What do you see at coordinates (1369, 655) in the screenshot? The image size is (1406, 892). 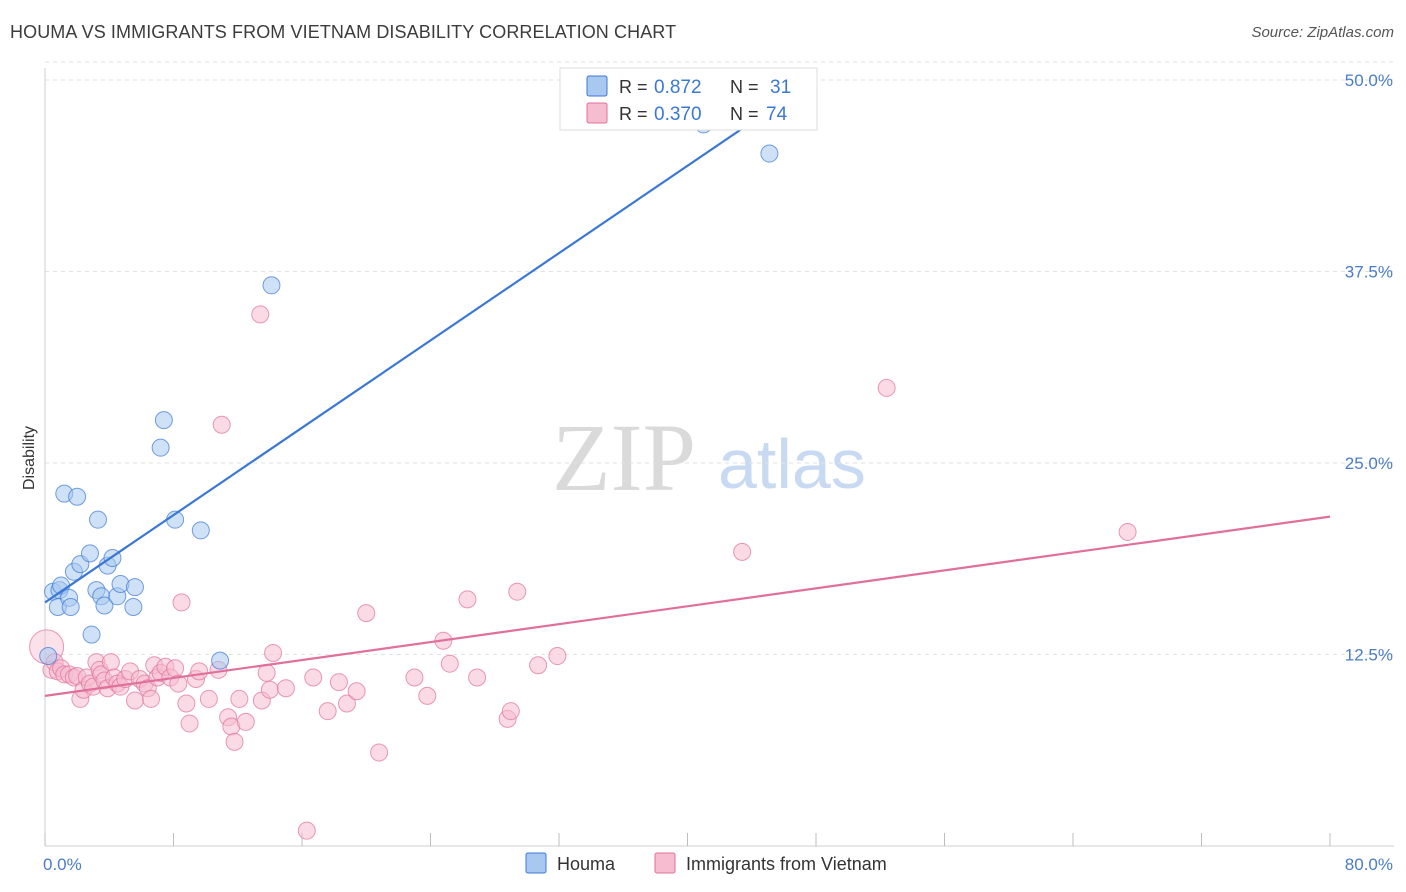 I see `y-tick-label-0: 12.5%` at bounding box center [1369, 655].